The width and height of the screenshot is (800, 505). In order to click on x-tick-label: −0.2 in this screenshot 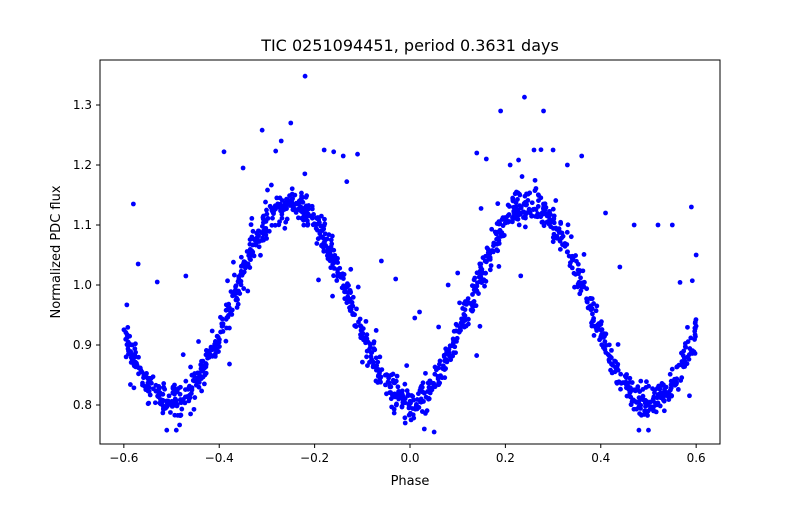, I will do `click(314, 458)`.